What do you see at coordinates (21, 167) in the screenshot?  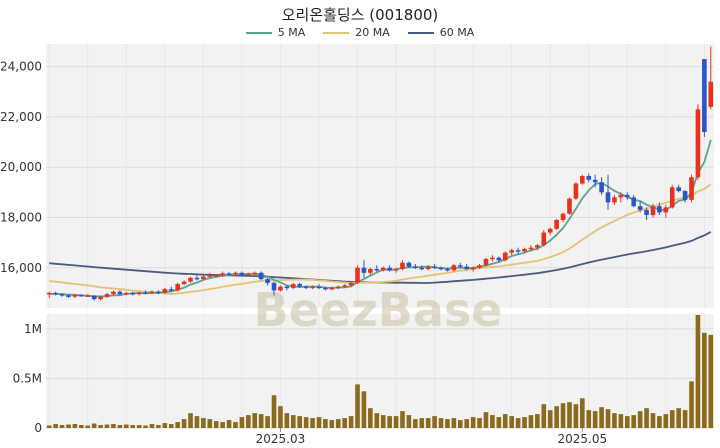 I see `price-tick-label: 20,000` at bounding box center [21, 167].